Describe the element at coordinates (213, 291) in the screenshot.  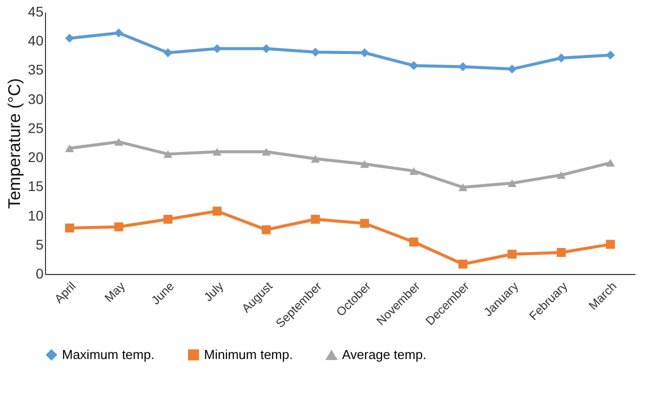
I see `x-tick-label: July` at that location.